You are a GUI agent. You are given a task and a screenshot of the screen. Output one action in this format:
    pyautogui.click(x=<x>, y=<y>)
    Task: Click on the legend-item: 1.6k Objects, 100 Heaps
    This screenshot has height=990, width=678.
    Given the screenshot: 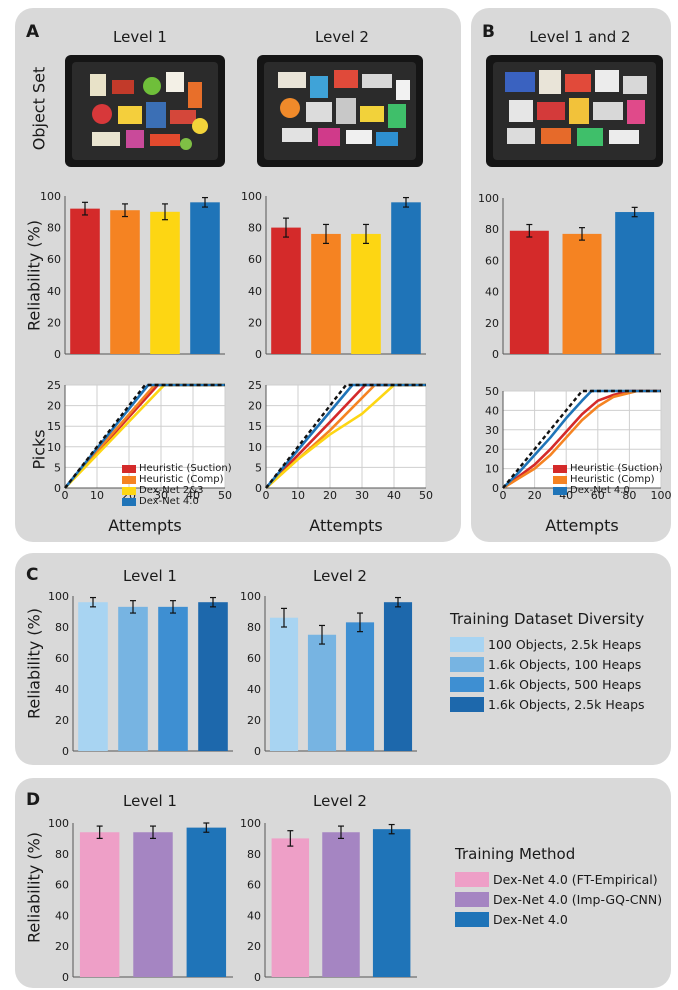 What is the action you would take?
    pyautogui.click(x=547, y=664)
    